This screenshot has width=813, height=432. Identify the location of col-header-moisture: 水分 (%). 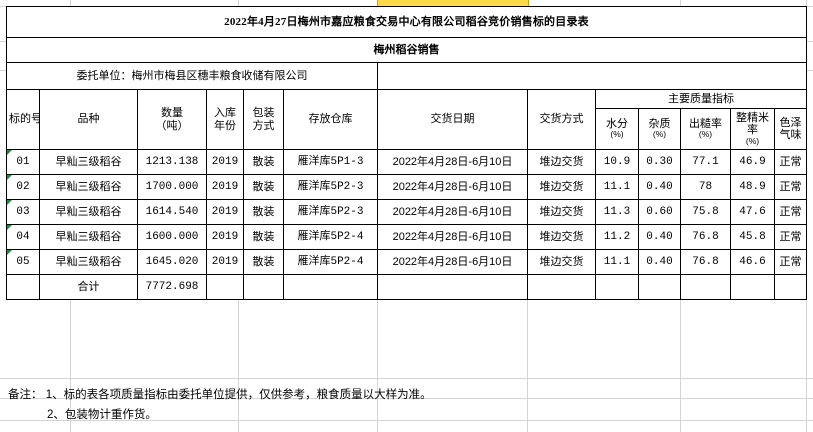
(617, 129).